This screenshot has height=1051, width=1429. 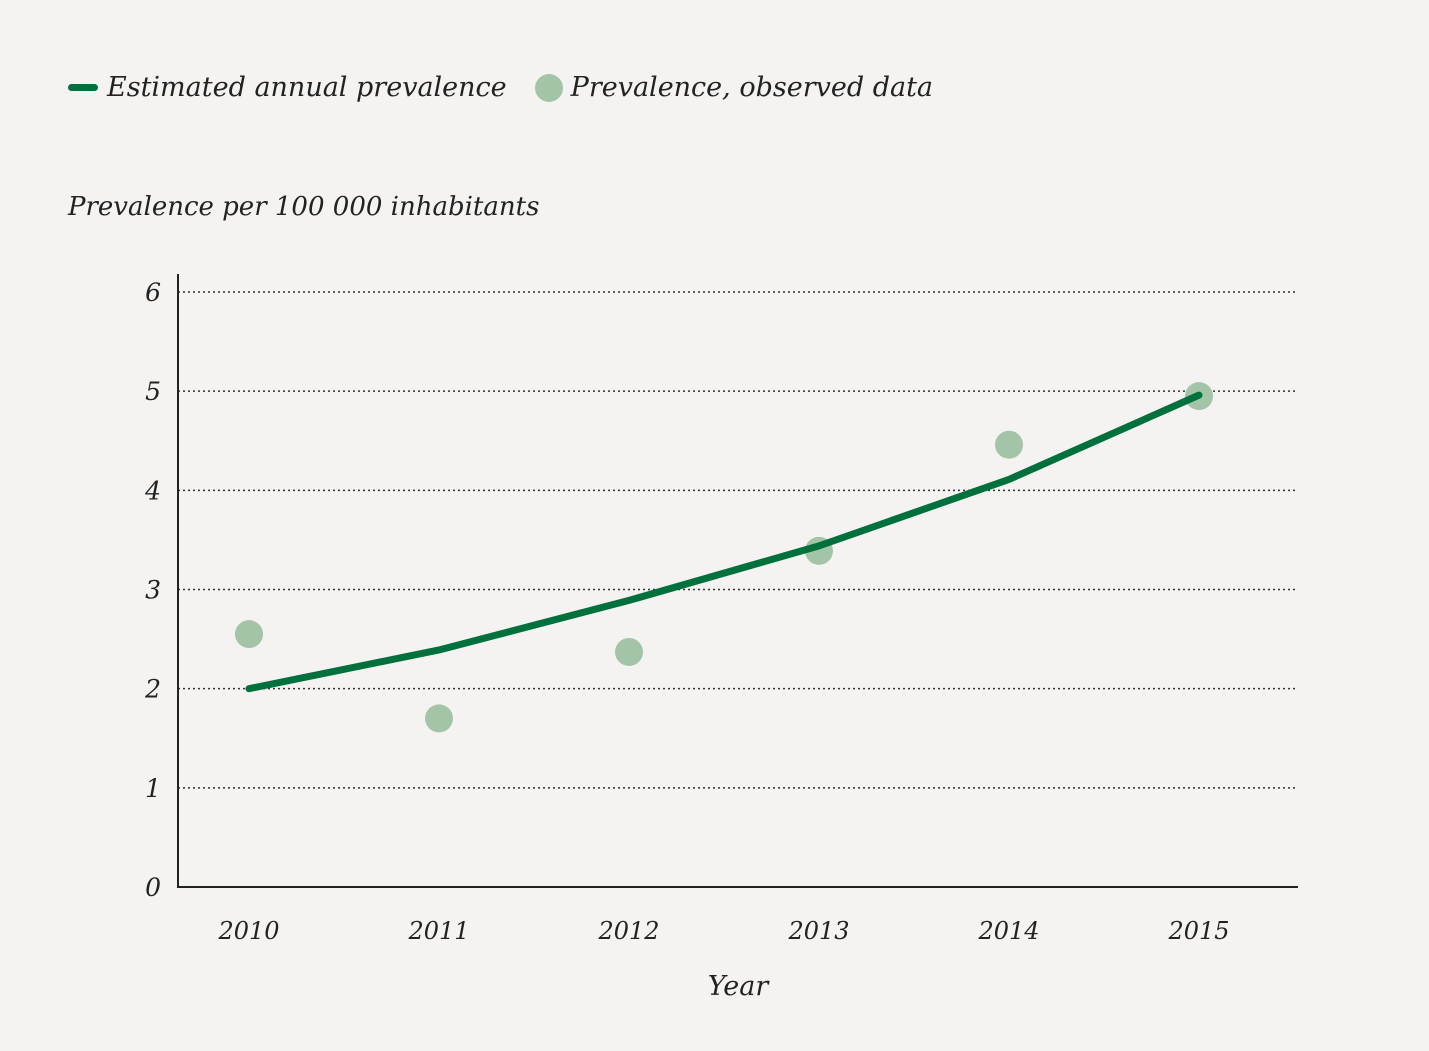 I want to click on y-axis-label: Prevalence per 100 000 inhabitants, so click(x=304, y=207).